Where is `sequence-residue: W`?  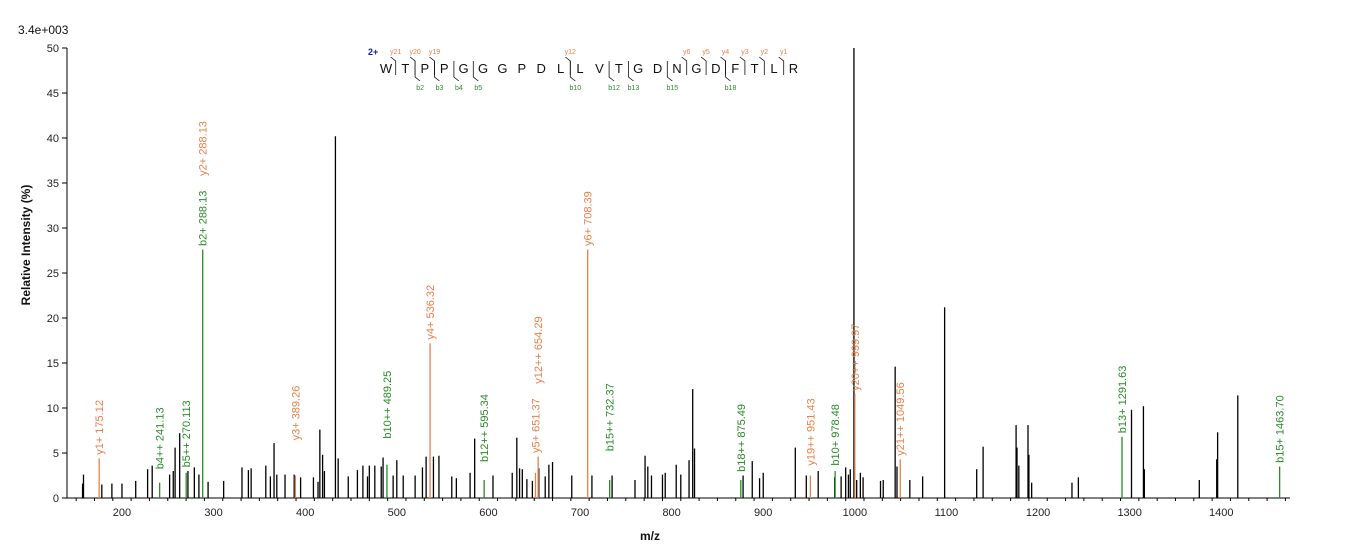 sequence-residue: W is located at coordinates (386, 68).